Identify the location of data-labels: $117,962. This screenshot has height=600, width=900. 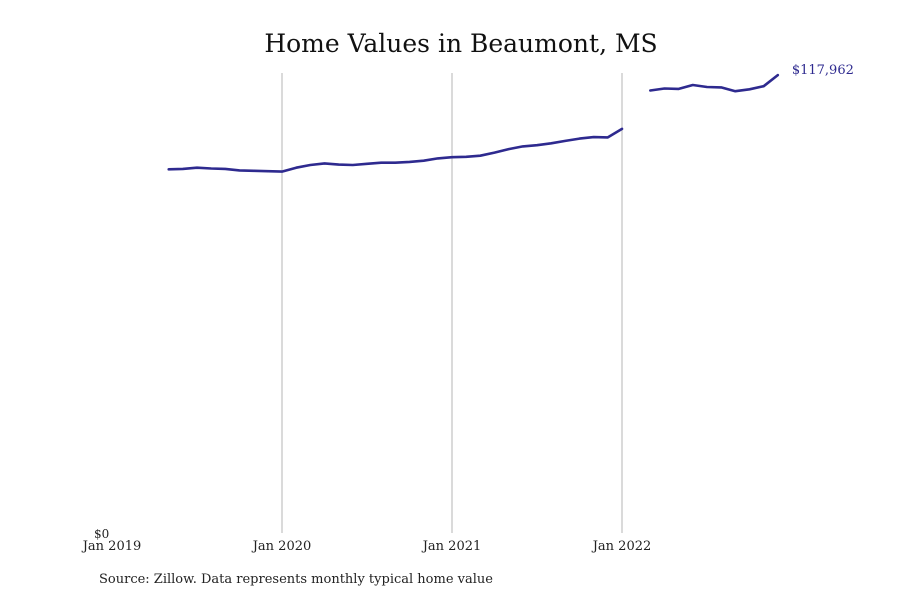
(823, 70).